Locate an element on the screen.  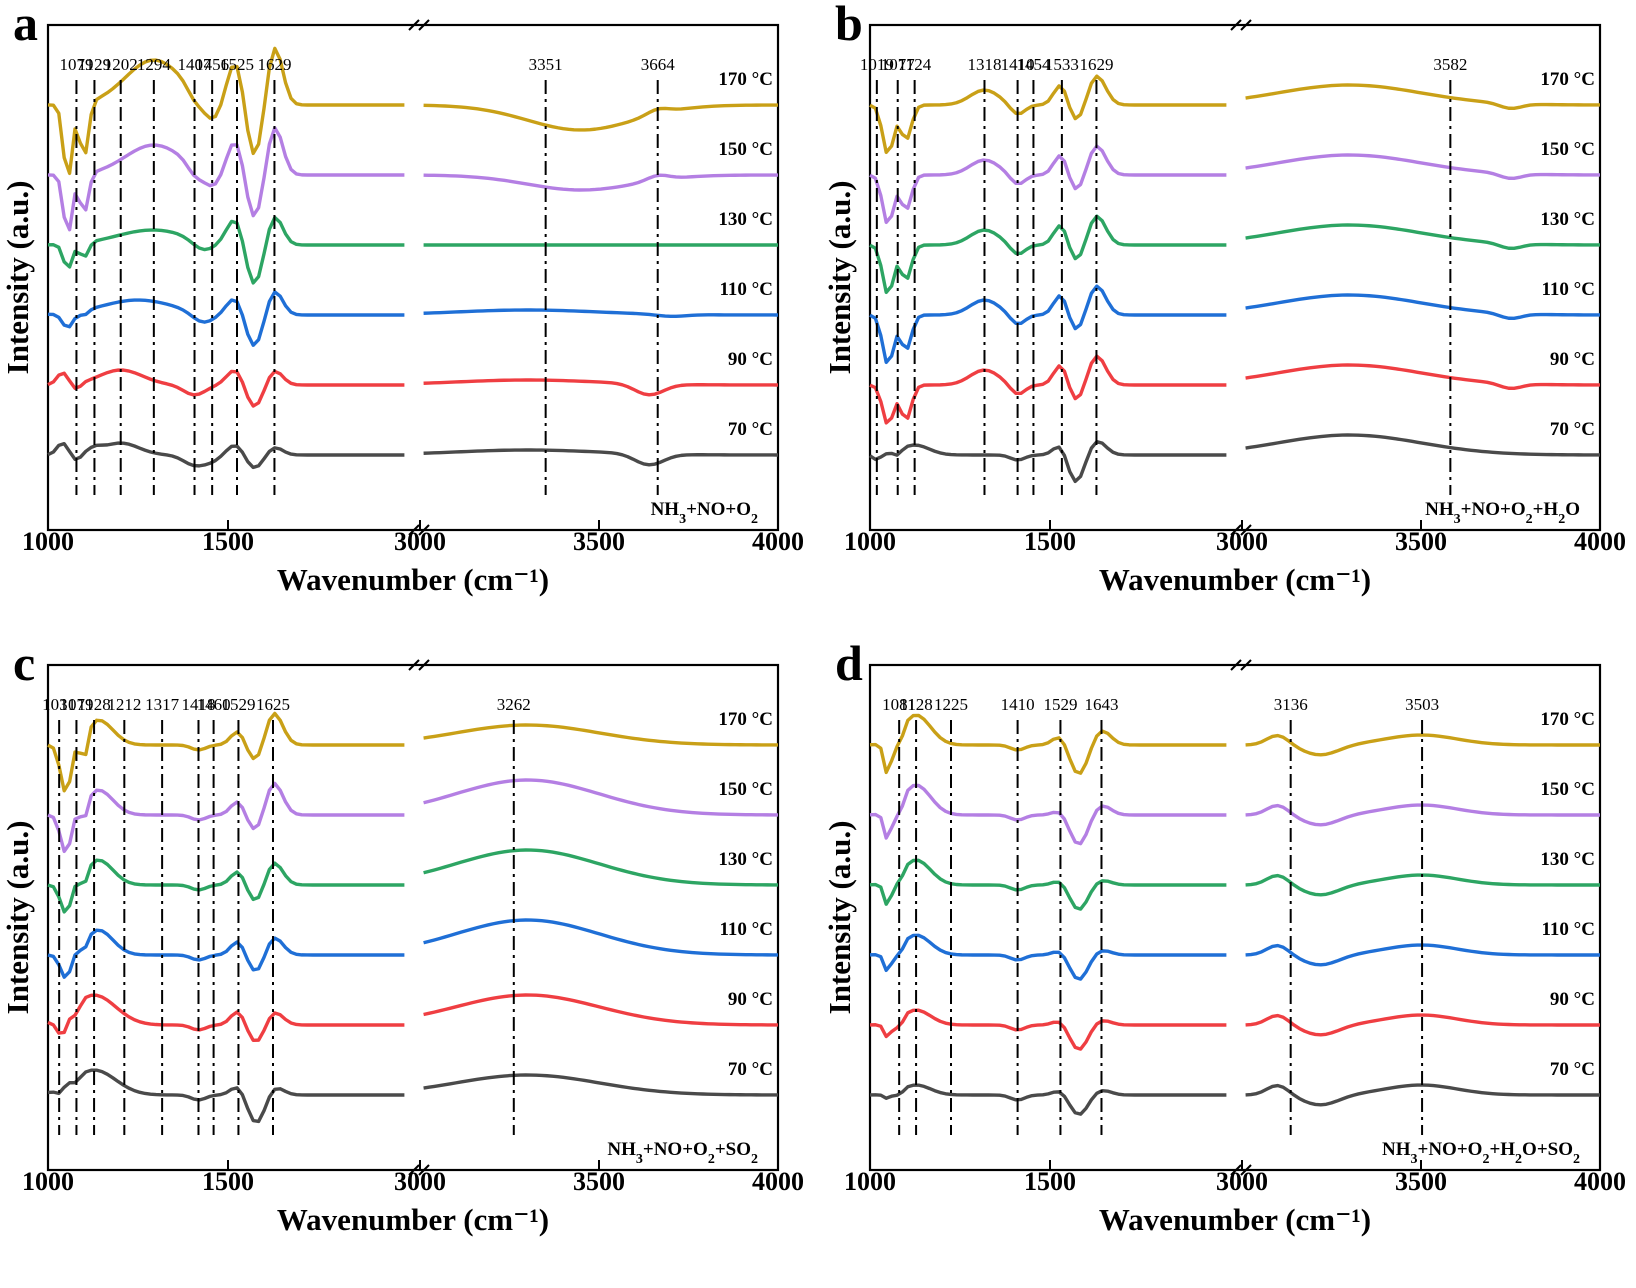
temp-label: 170 °C is located at coordinates (745, 79).